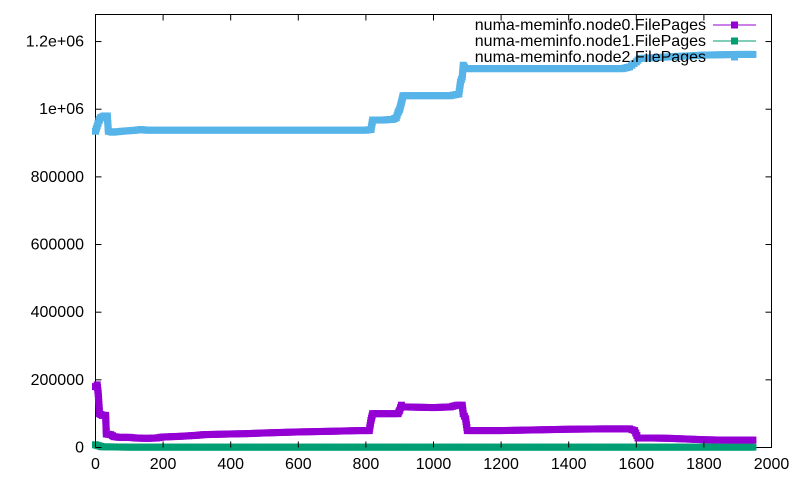  Describe the element at coordinates (57, 245) in the screenshot. I see `y-tick-label: 600000` at that location.